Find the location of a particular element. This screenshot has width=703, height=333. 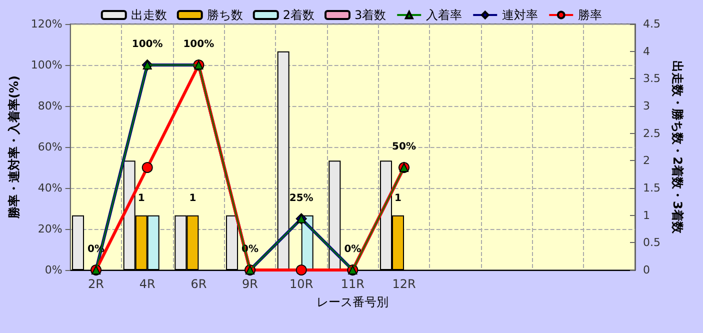

x-tick-label: 9R is located at coordinates (250, 284).